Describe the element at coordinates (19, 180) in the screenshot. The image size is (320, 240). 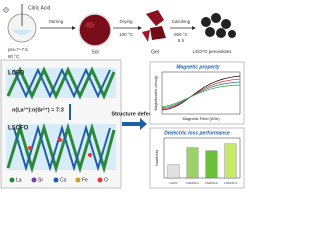
I see `legend-label: La` at that location.